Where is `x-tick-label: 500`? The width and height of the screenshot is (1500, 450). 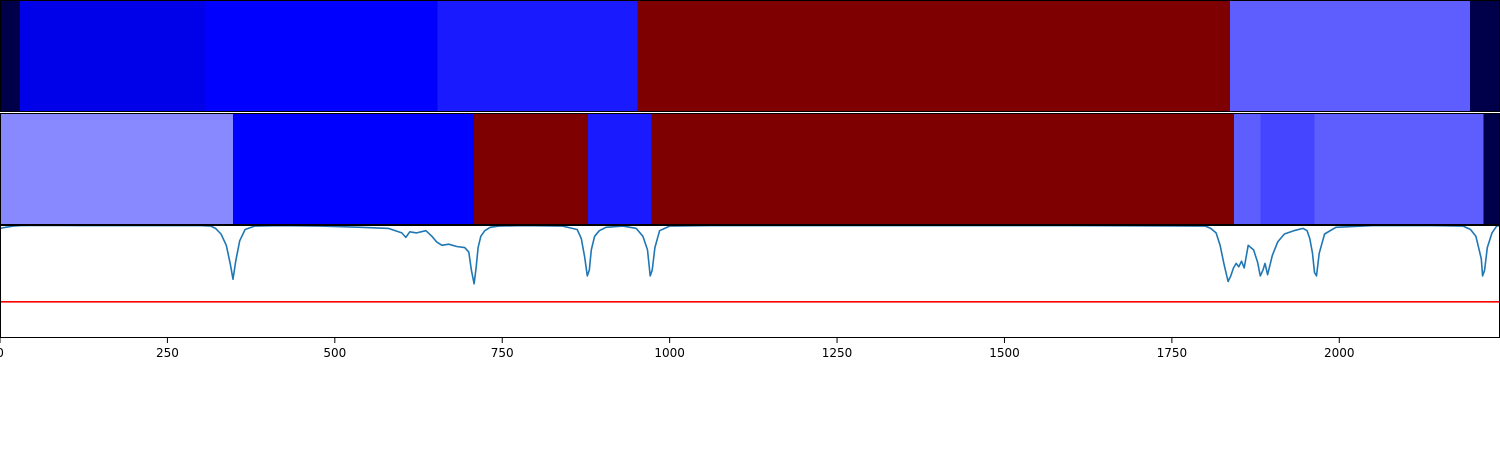
x-tick-label: 500 is located at coordinates (334, 353).